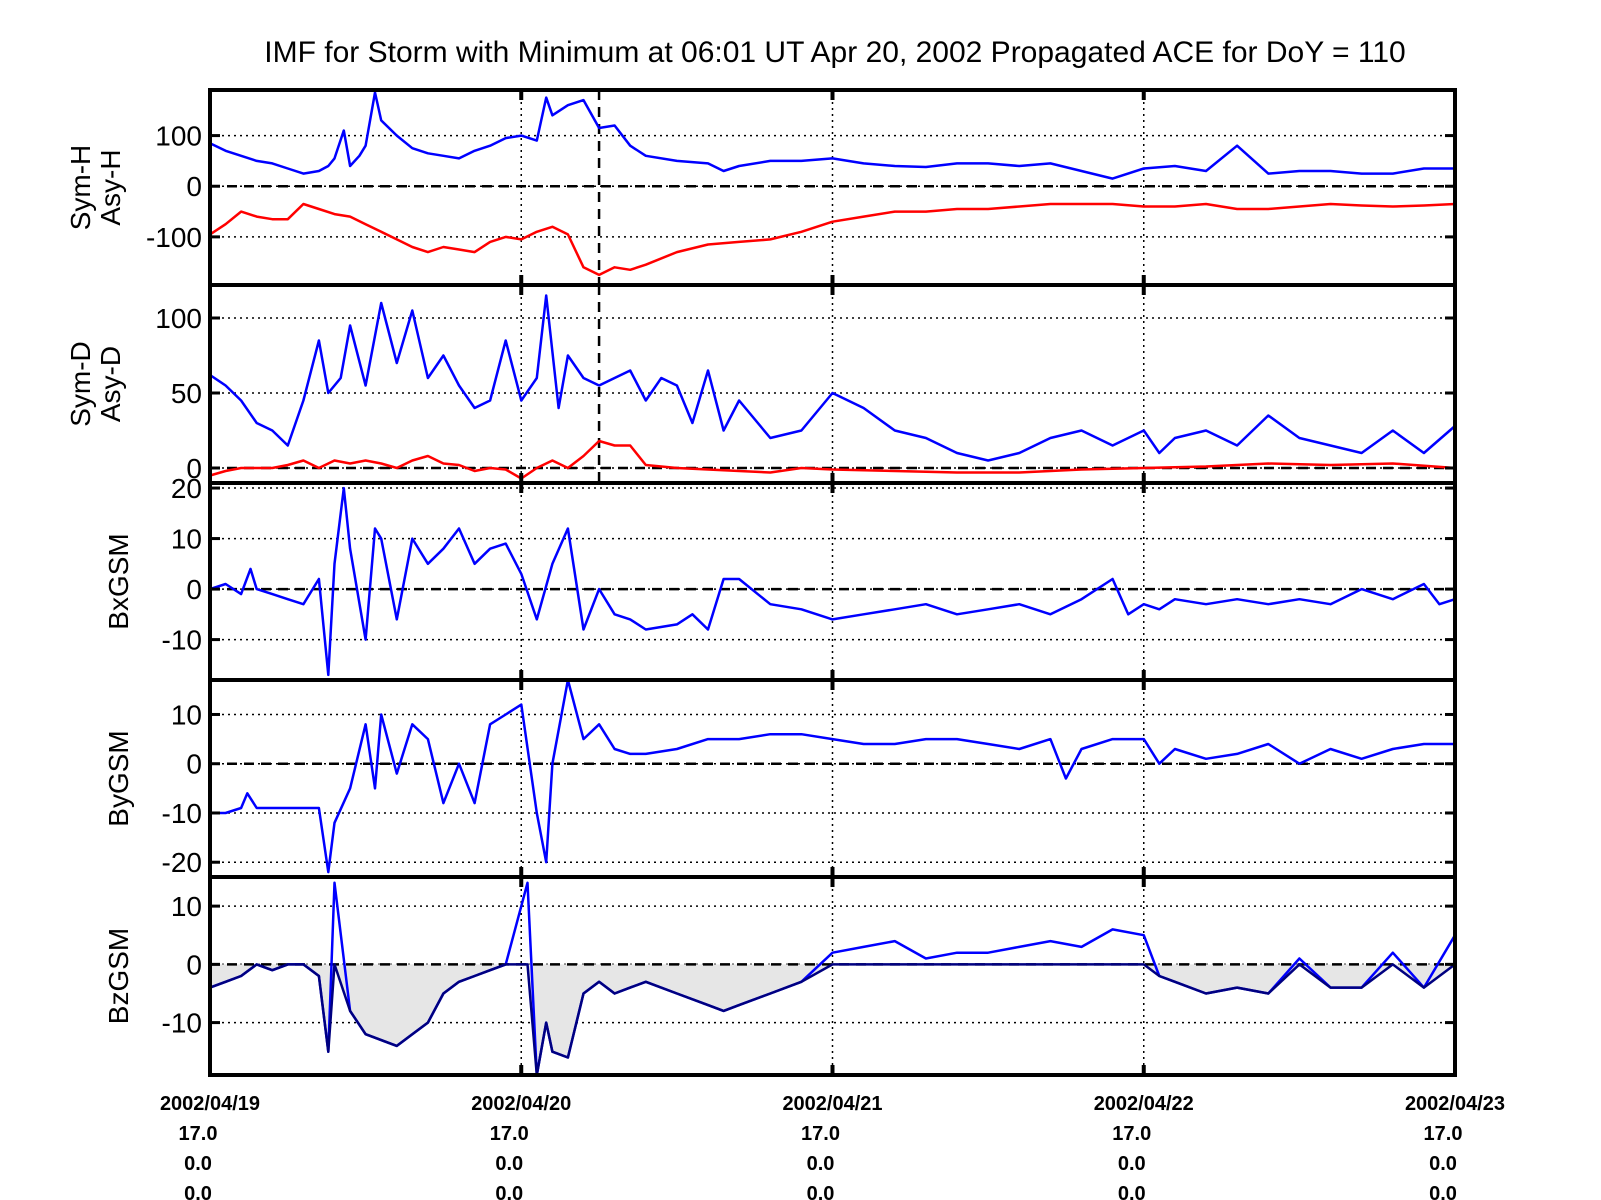 This screenshot has width=1601, height=1200. Describe the element at coordinates (521, 1104) in the screenshot. I see `x-tick-label: 2002/04/20` at that location.